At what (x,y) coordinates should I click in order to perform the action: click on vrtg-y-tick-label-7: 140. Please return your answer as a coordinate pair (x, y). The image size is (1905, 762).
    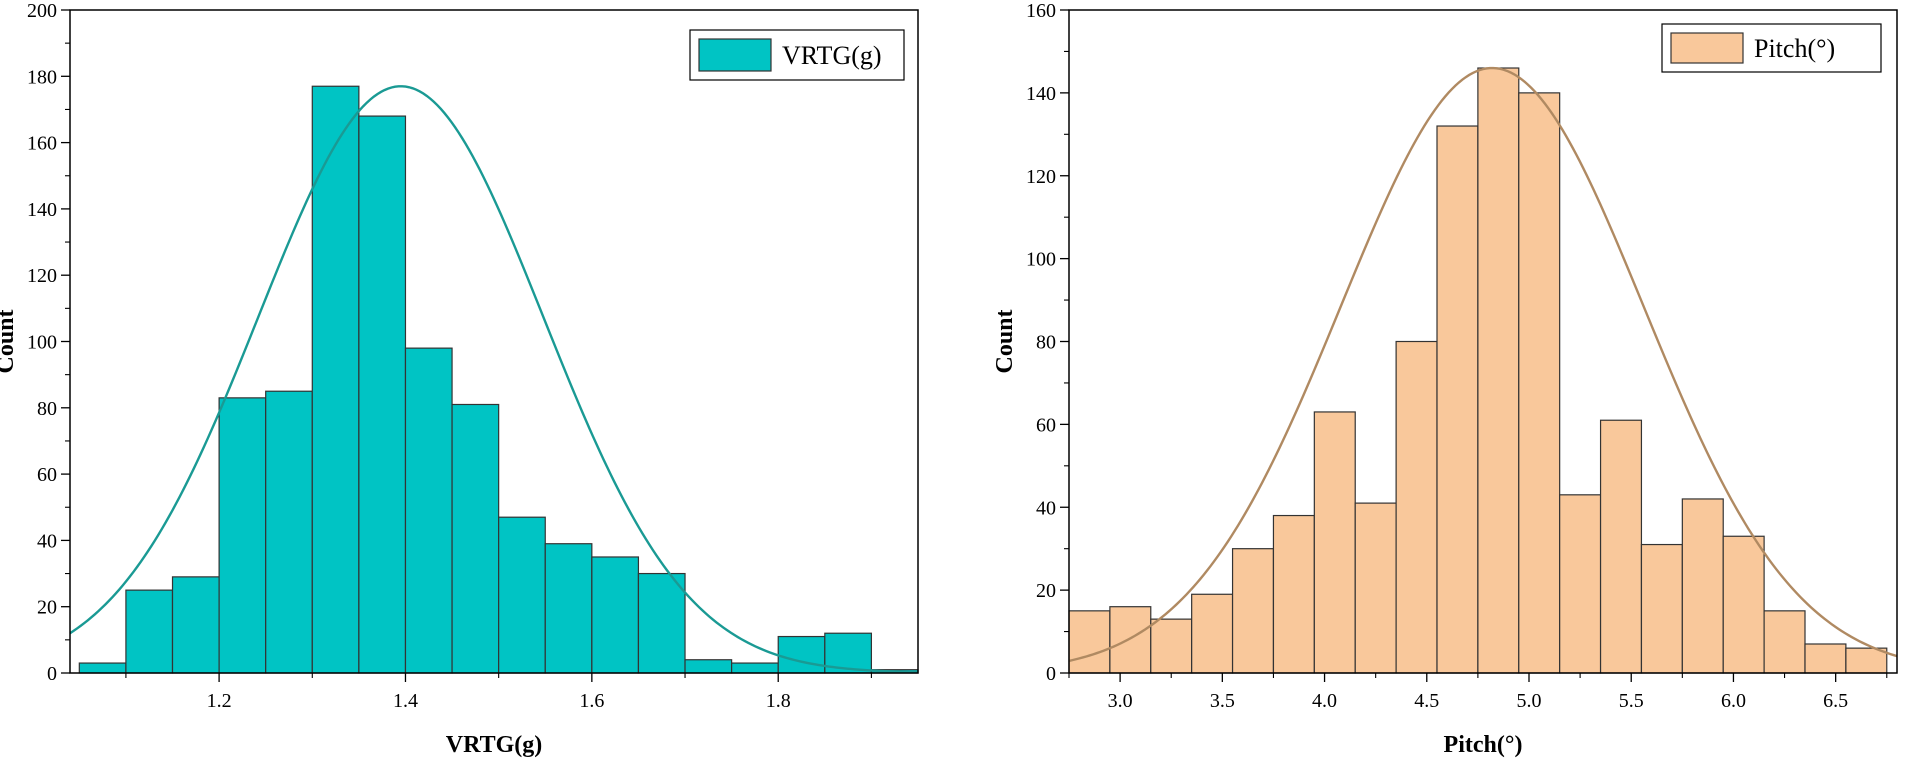
    Looking at the image, I should click on (42, 210).